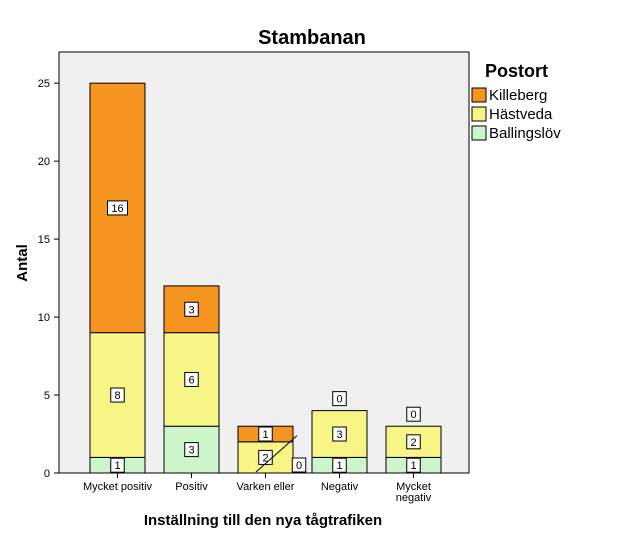 The image size is (626, 541). What do you see at coordinates (263, 520) in the screenshot?
I see `x-axis-title: Inställning till den nya tågtrafiken` at bounding box center [263, 520].